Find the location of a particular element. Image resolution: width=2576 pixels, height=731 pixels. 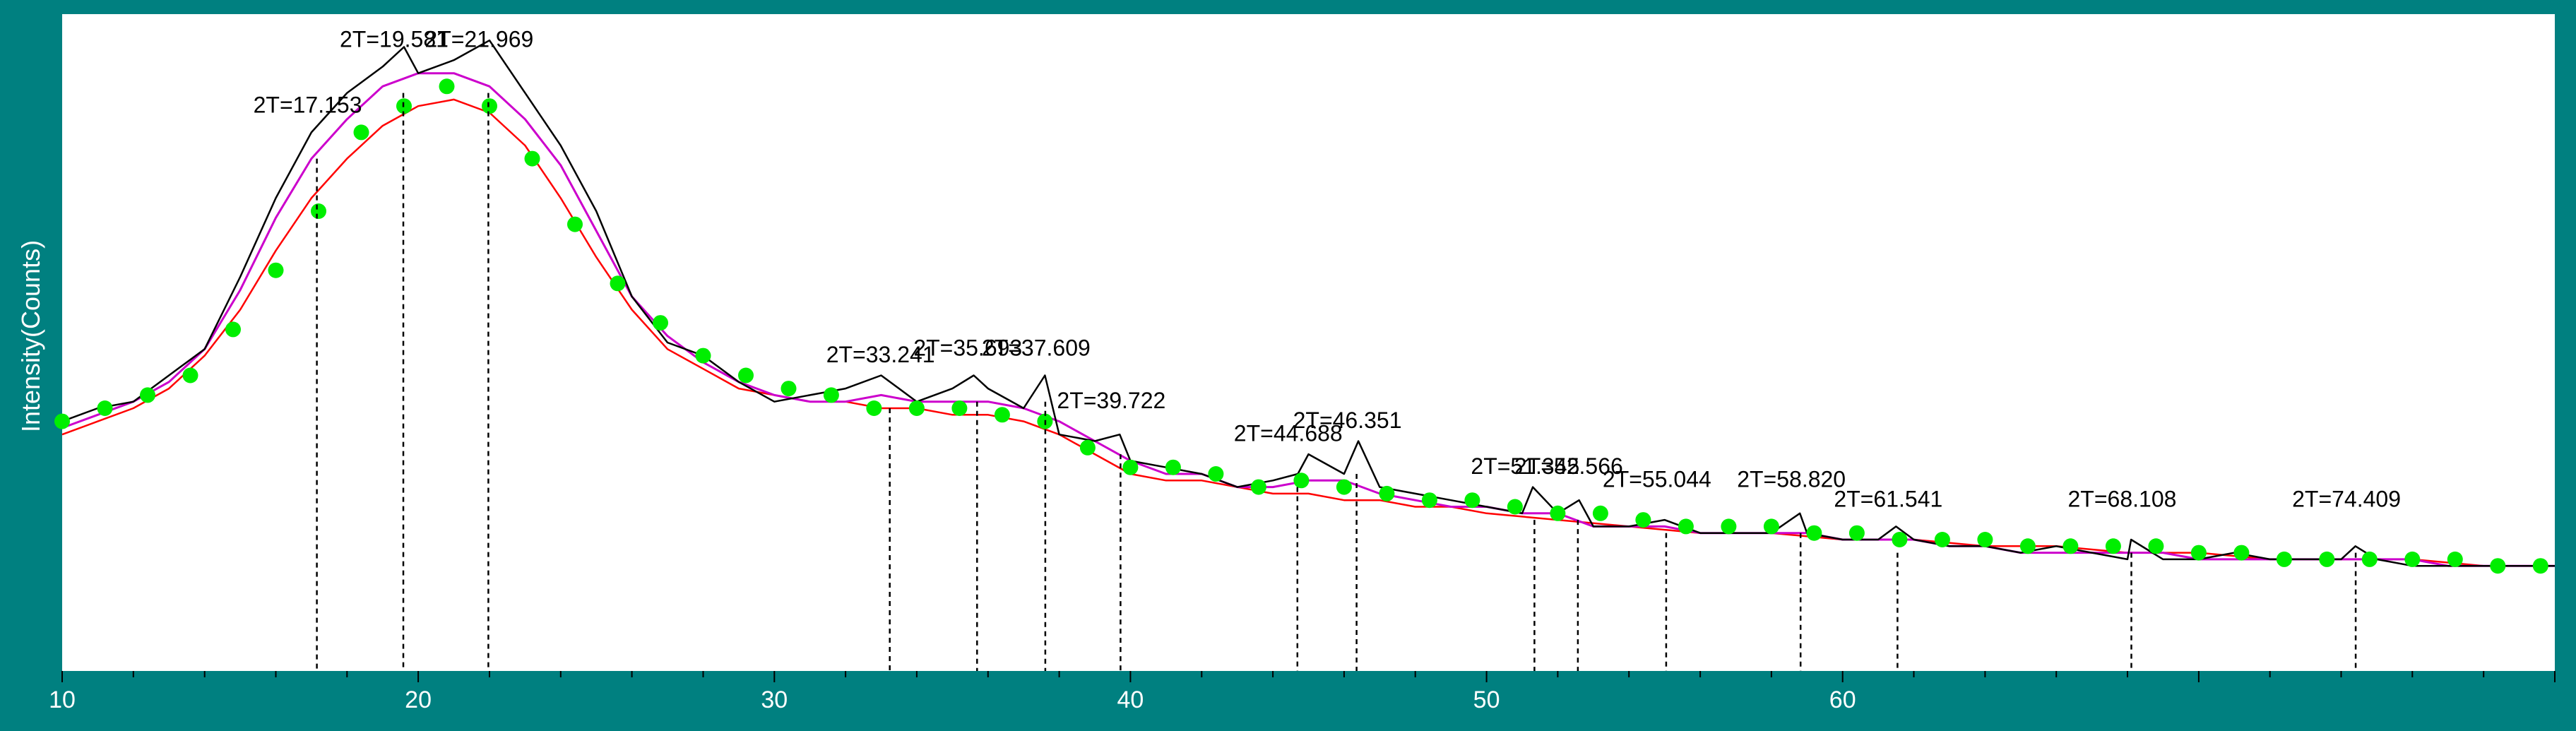

peak-label: 2T=58.820 is located at coordinates (1791, 479).